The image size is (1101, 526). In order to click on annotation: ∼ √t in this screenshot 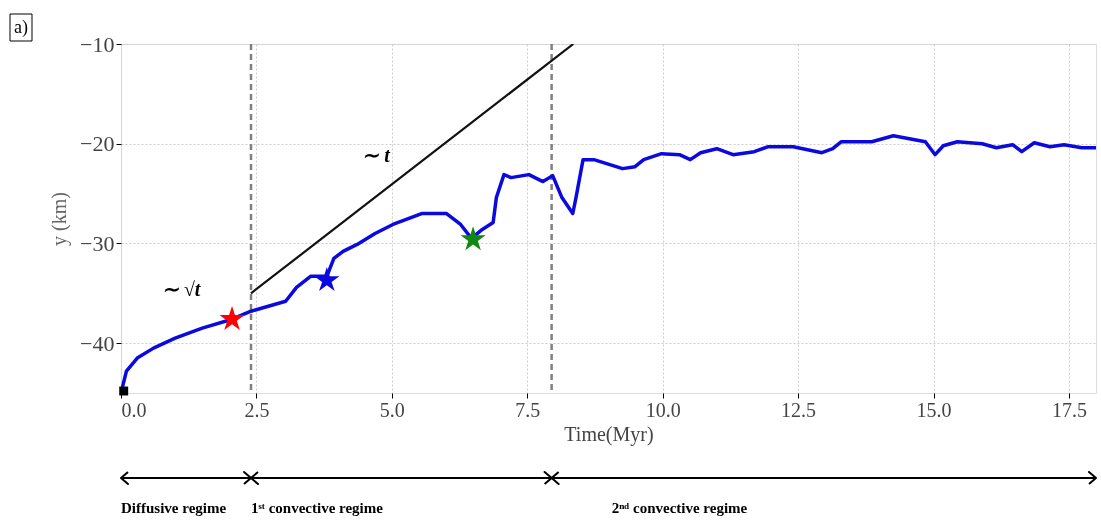, I will do `click(181, 289)`.